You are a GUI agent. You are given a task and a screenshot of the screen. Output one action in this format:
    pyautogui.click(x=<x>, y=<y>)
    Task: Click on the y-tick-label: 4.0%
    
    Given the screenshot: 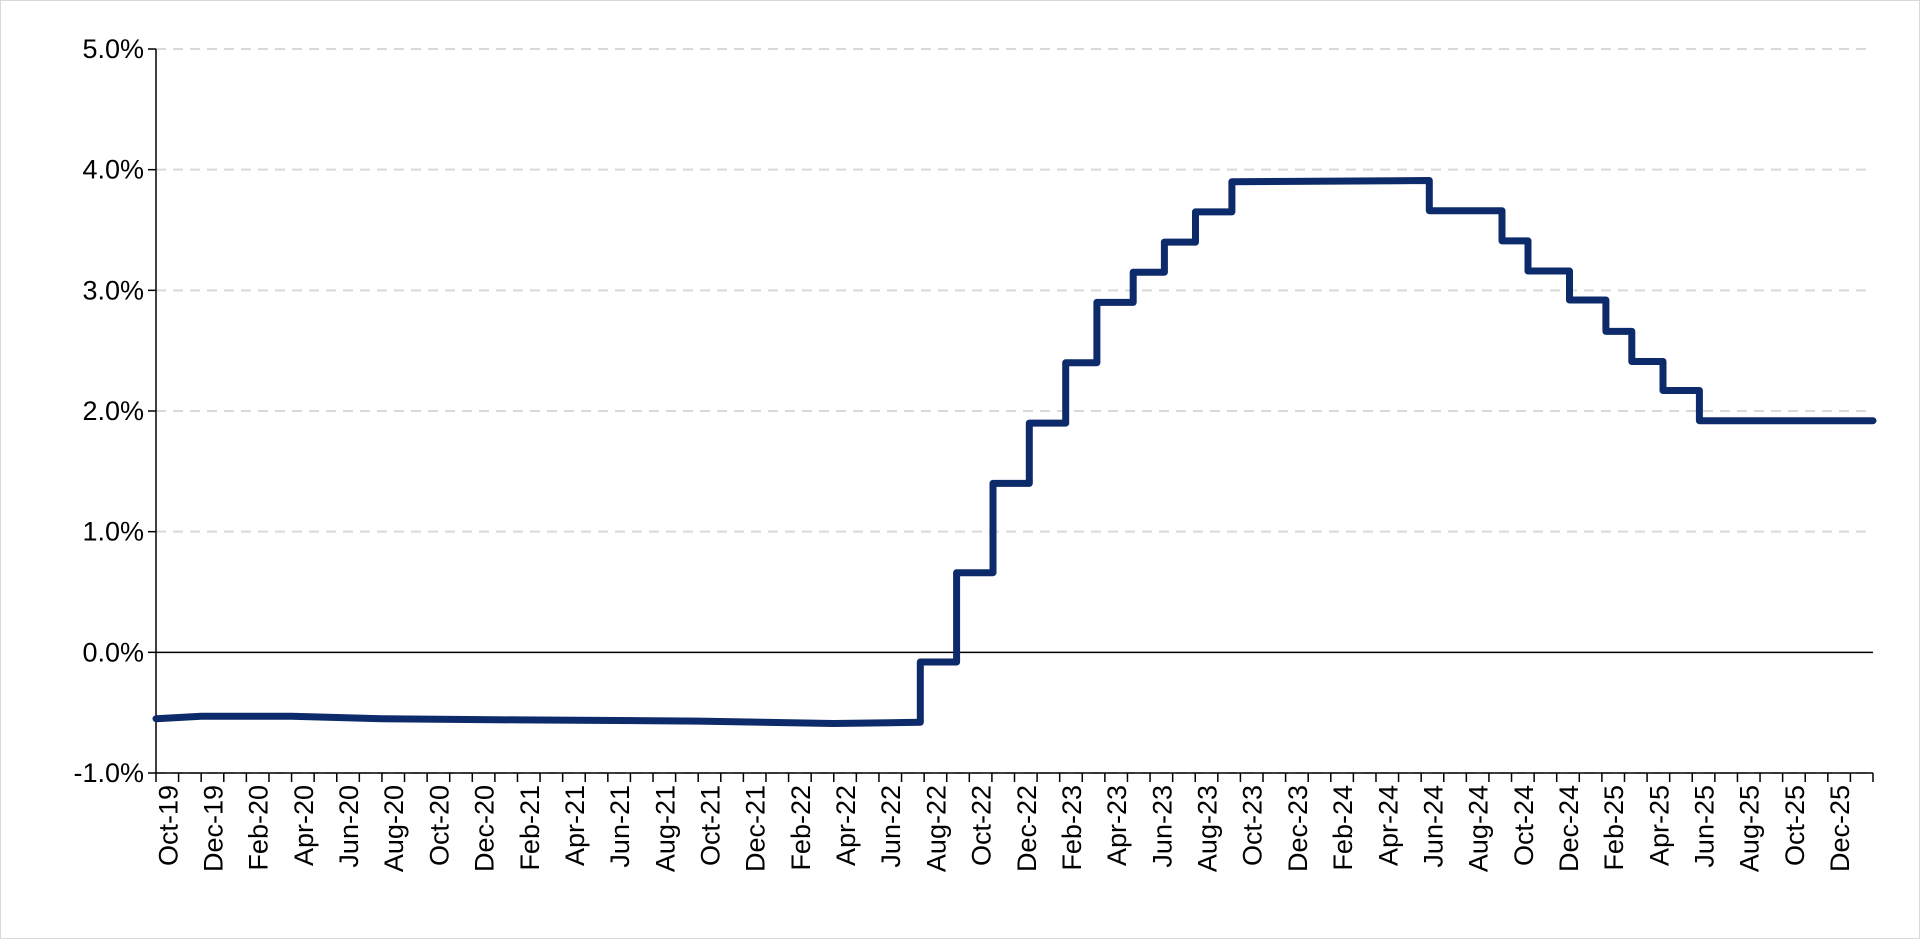 What is the action you would take?
    pyautogui.click(x=113, y=170)
    